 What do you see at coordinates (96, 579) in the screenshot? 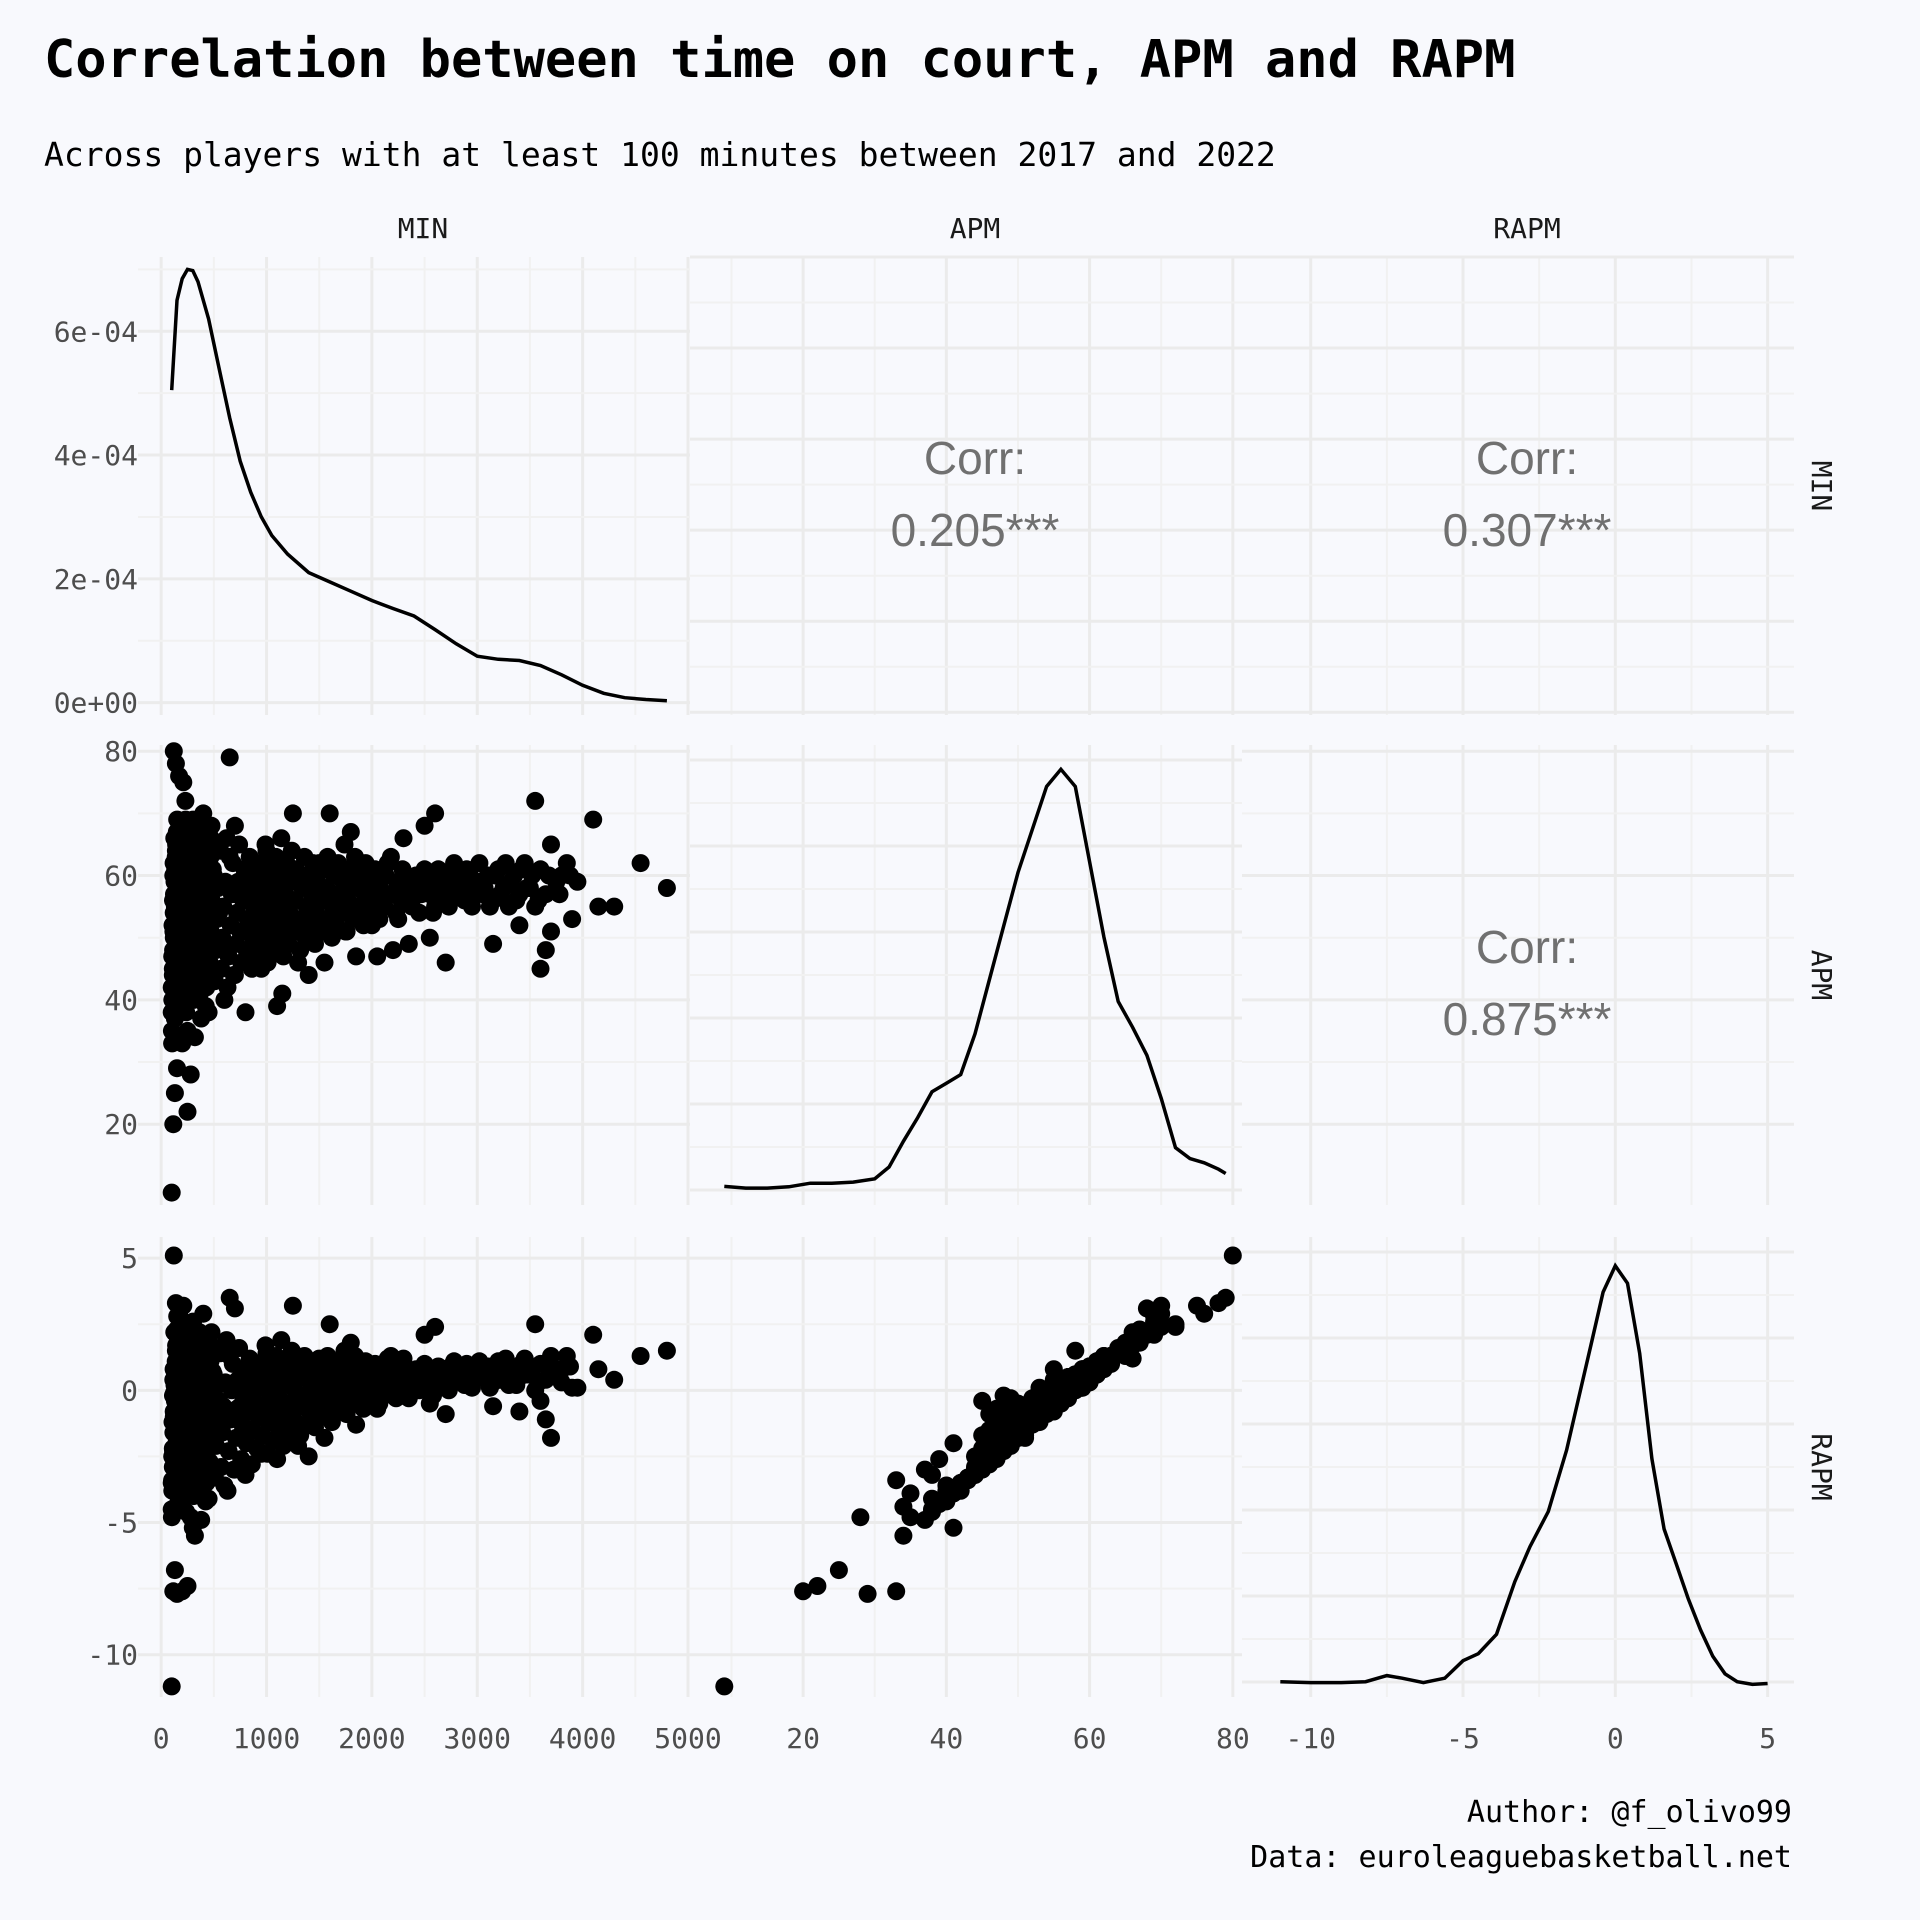
I see `y-tick-label: 2e-04` at bounding box center [96, 579].